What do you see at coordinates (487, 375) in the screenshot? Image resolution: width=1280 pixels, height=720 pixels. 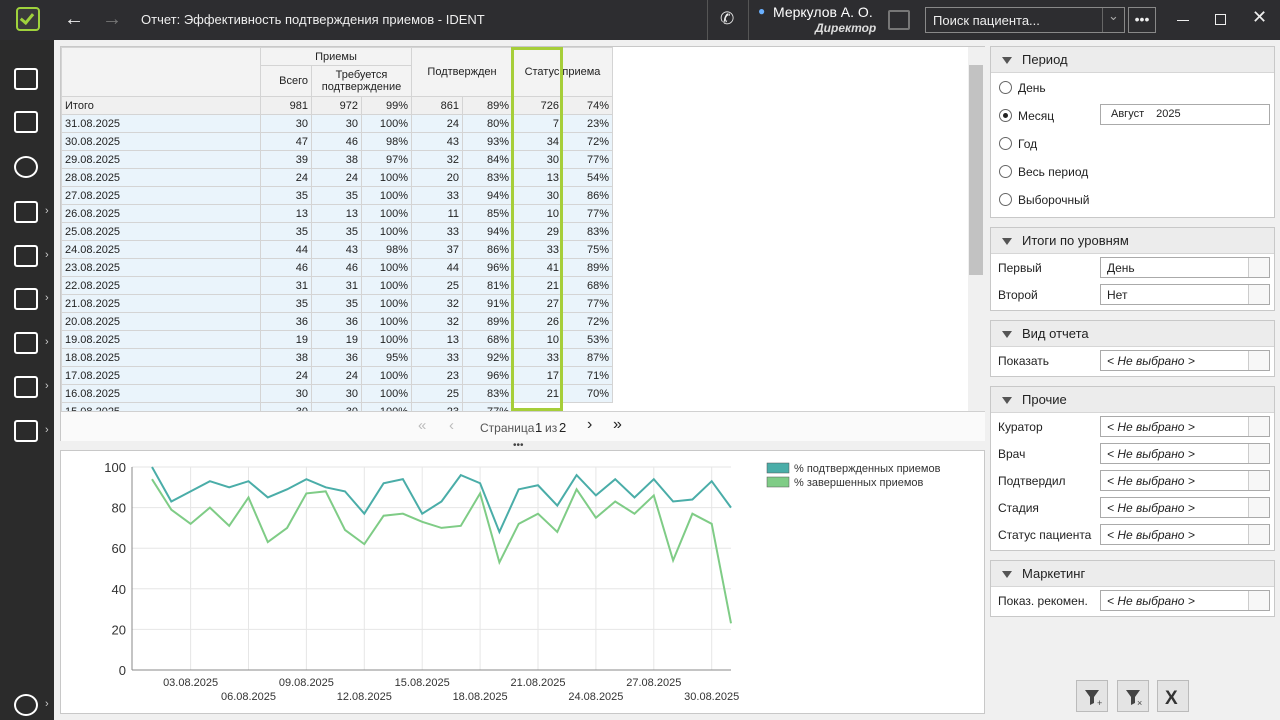 I see `table-cell: 96%` at bounding box center [487, 375].